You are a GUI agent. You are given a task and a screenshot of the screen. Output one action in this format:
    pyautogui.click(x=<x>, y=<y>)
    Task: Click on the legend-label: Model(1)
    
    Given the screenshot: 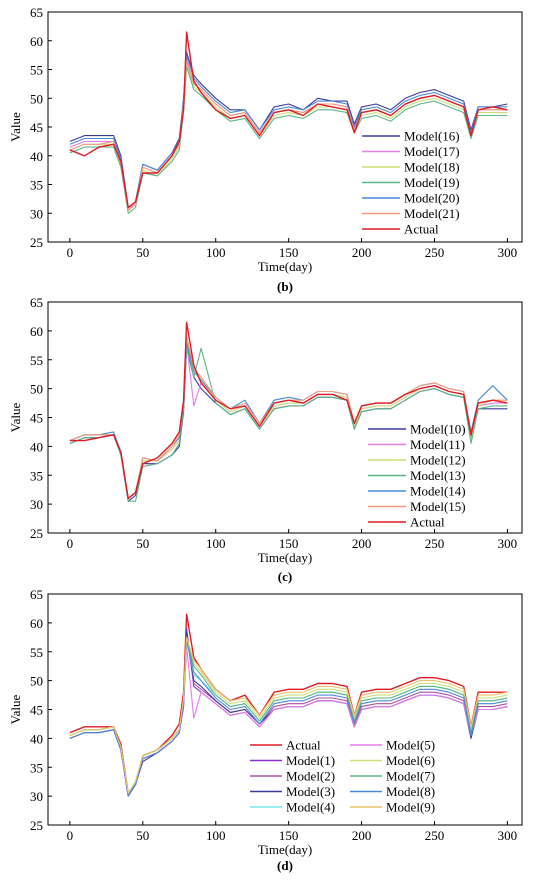 What is the action you would take?
    pyautogui.click(x=310, y=760)
    